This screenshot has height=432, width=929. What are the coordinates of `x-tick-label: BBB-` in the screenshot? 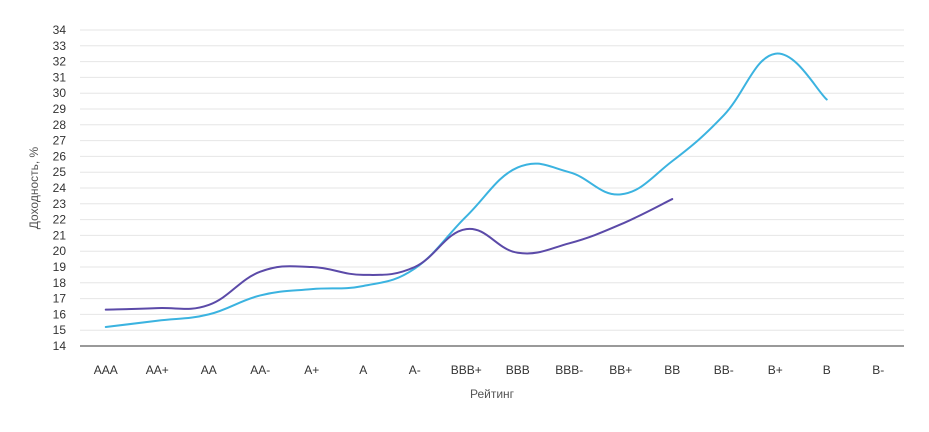 It's located at (569, 370).